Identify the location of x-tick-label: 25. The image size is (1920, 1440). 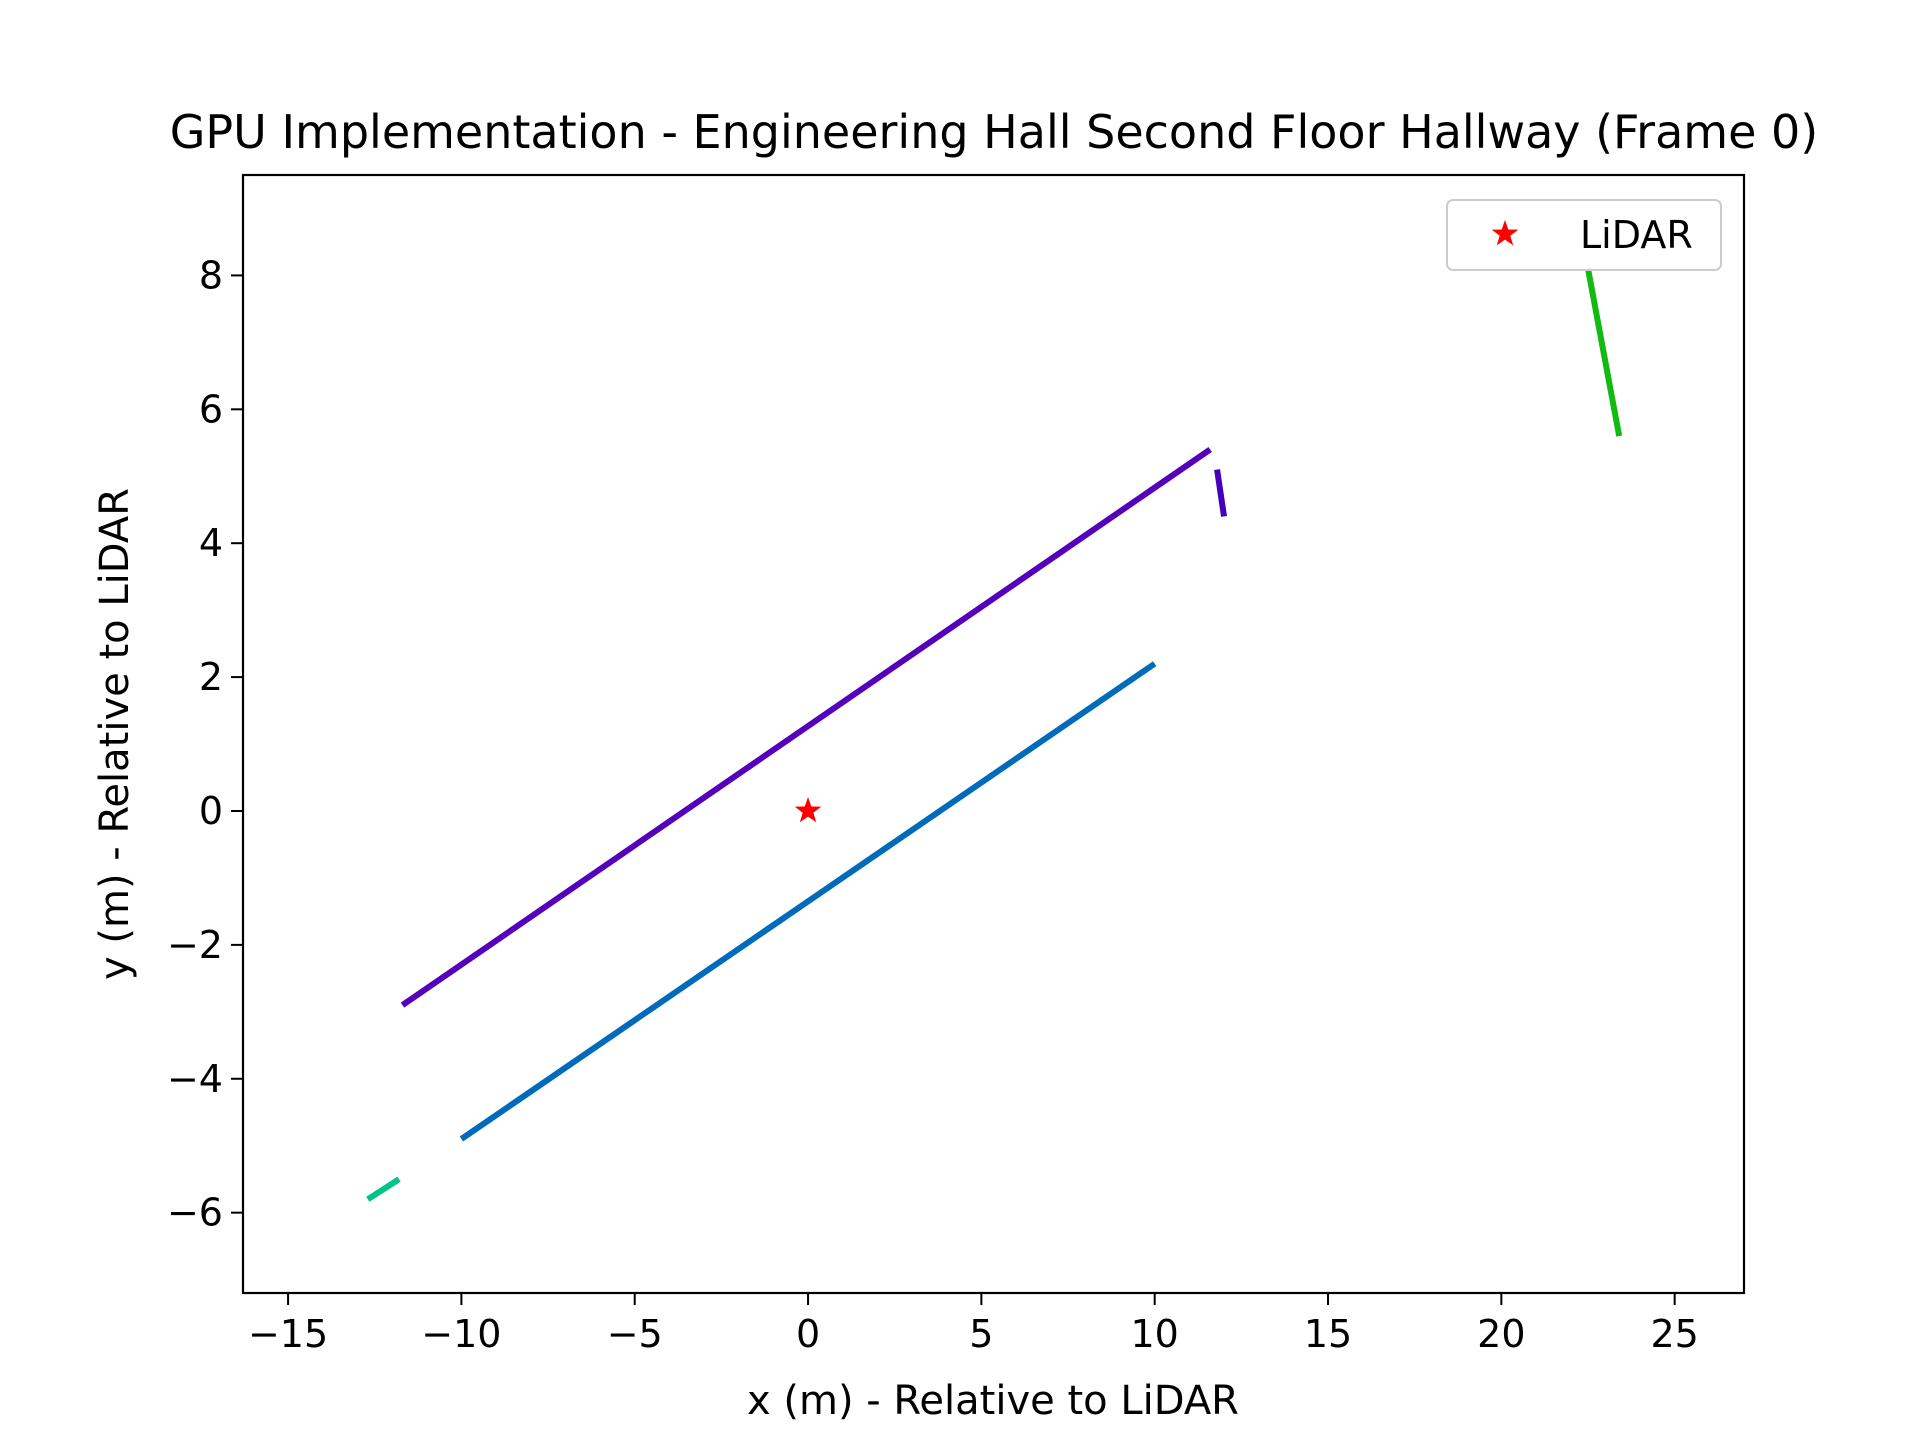
(1674, 1334).